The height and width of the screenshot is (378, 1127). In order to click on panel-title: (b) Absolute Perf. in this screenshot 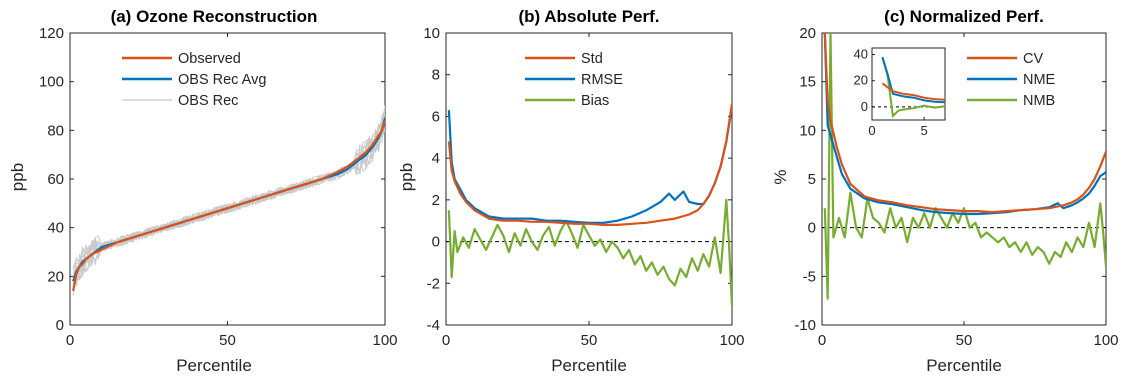, I will do `click(588, 16)`.